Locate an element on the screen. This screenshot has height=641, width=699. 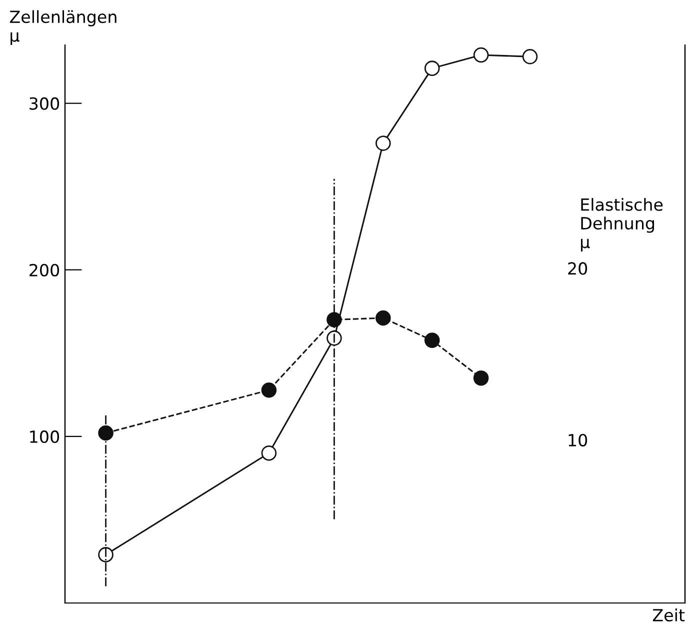
y-tick-label: 100 is located at coordinates (45, 436).